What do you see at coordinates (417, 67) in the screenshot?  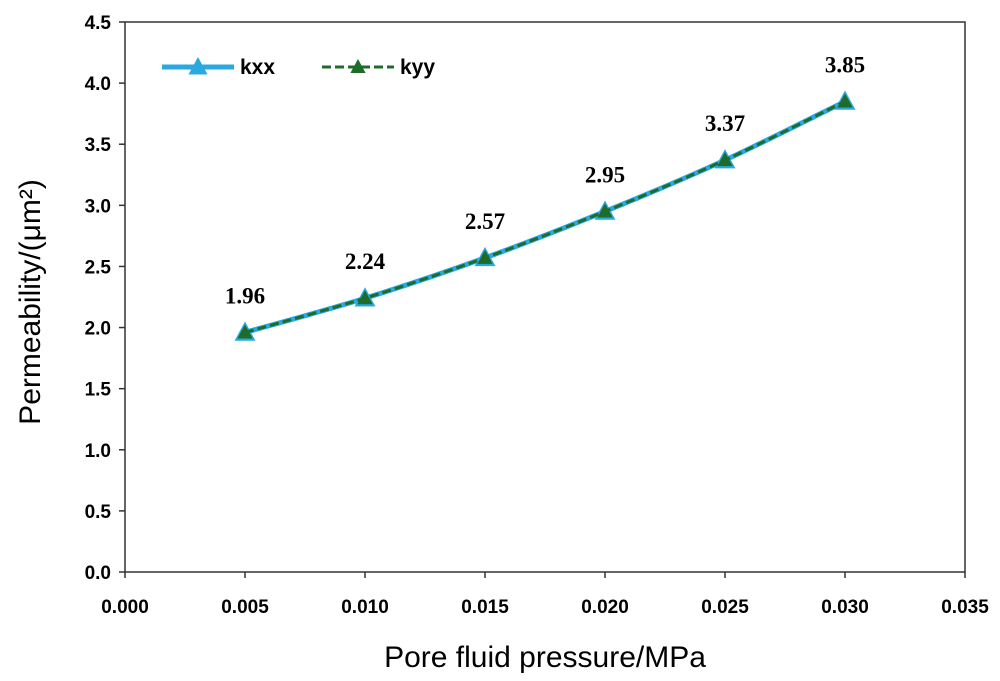 I see `legend-label: kyy` at bounding box center [417, 67].